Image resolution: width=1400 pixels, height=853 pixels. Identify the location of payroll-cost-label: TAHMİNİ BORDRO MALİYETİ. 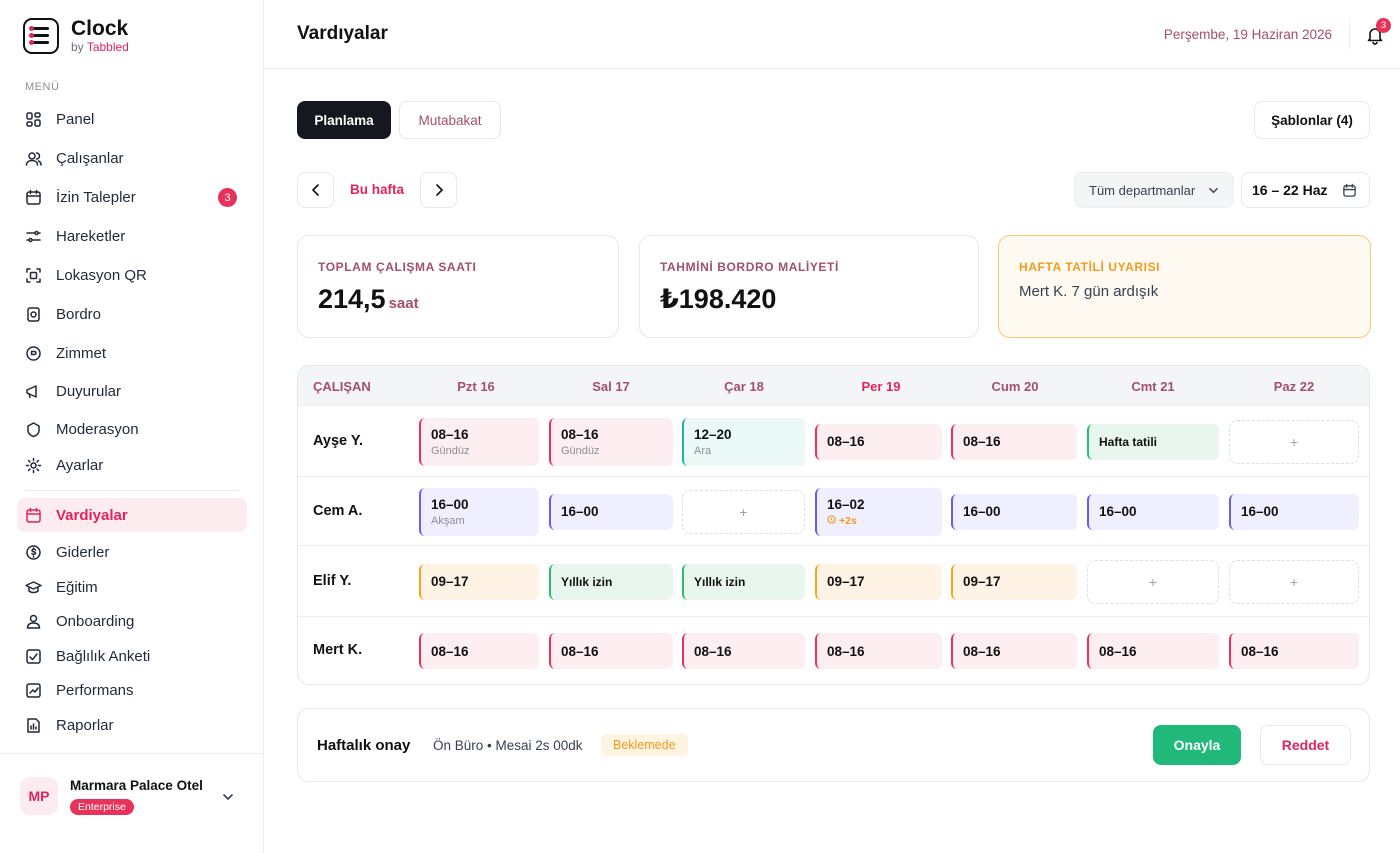
(749, 267).